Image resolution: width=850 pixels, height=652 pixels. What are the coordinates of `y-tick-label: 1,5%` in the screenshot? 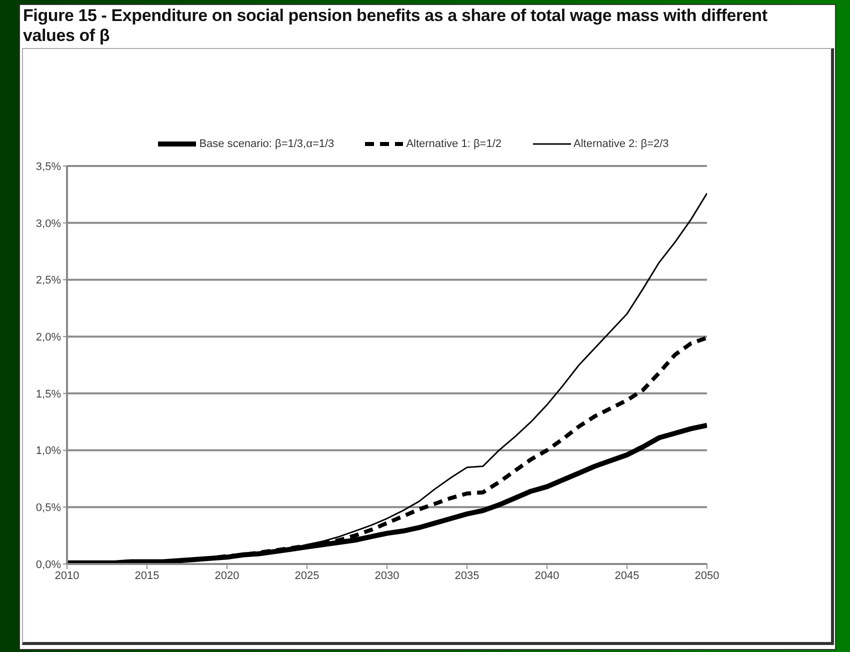 It's located at (49, 394).